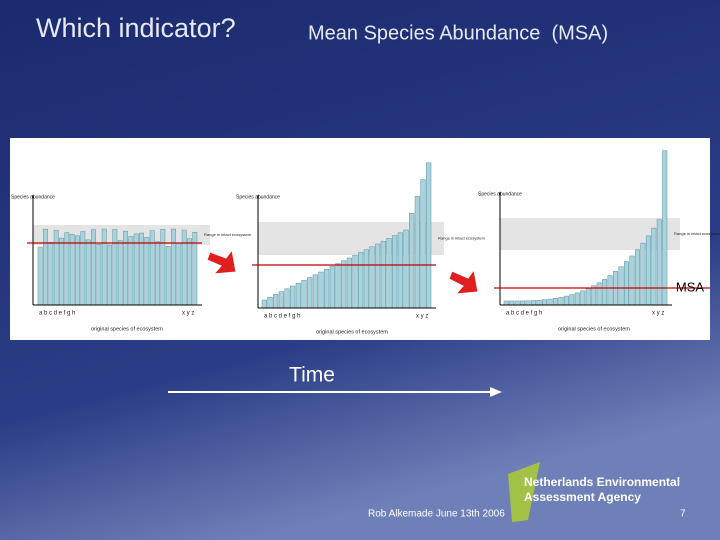  What do you see at coordinates (496, 392) in the screenshot?
I see `time-arrowhead` at bounding box center [496, 392].